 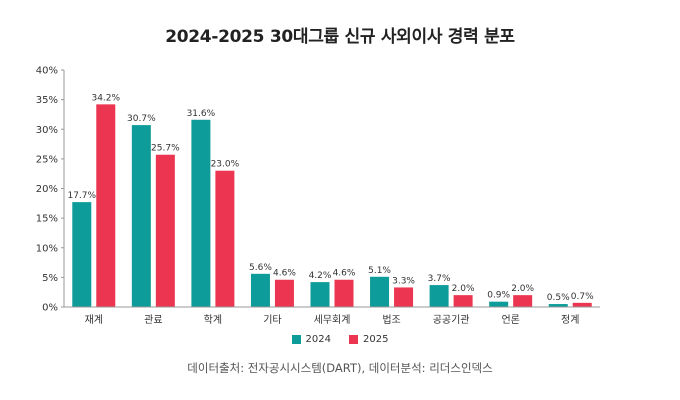 What do you see at coordinates (94, 320) in the screenshot?
I see `x-tick-label: 재계` at bounding box center [94, 320].